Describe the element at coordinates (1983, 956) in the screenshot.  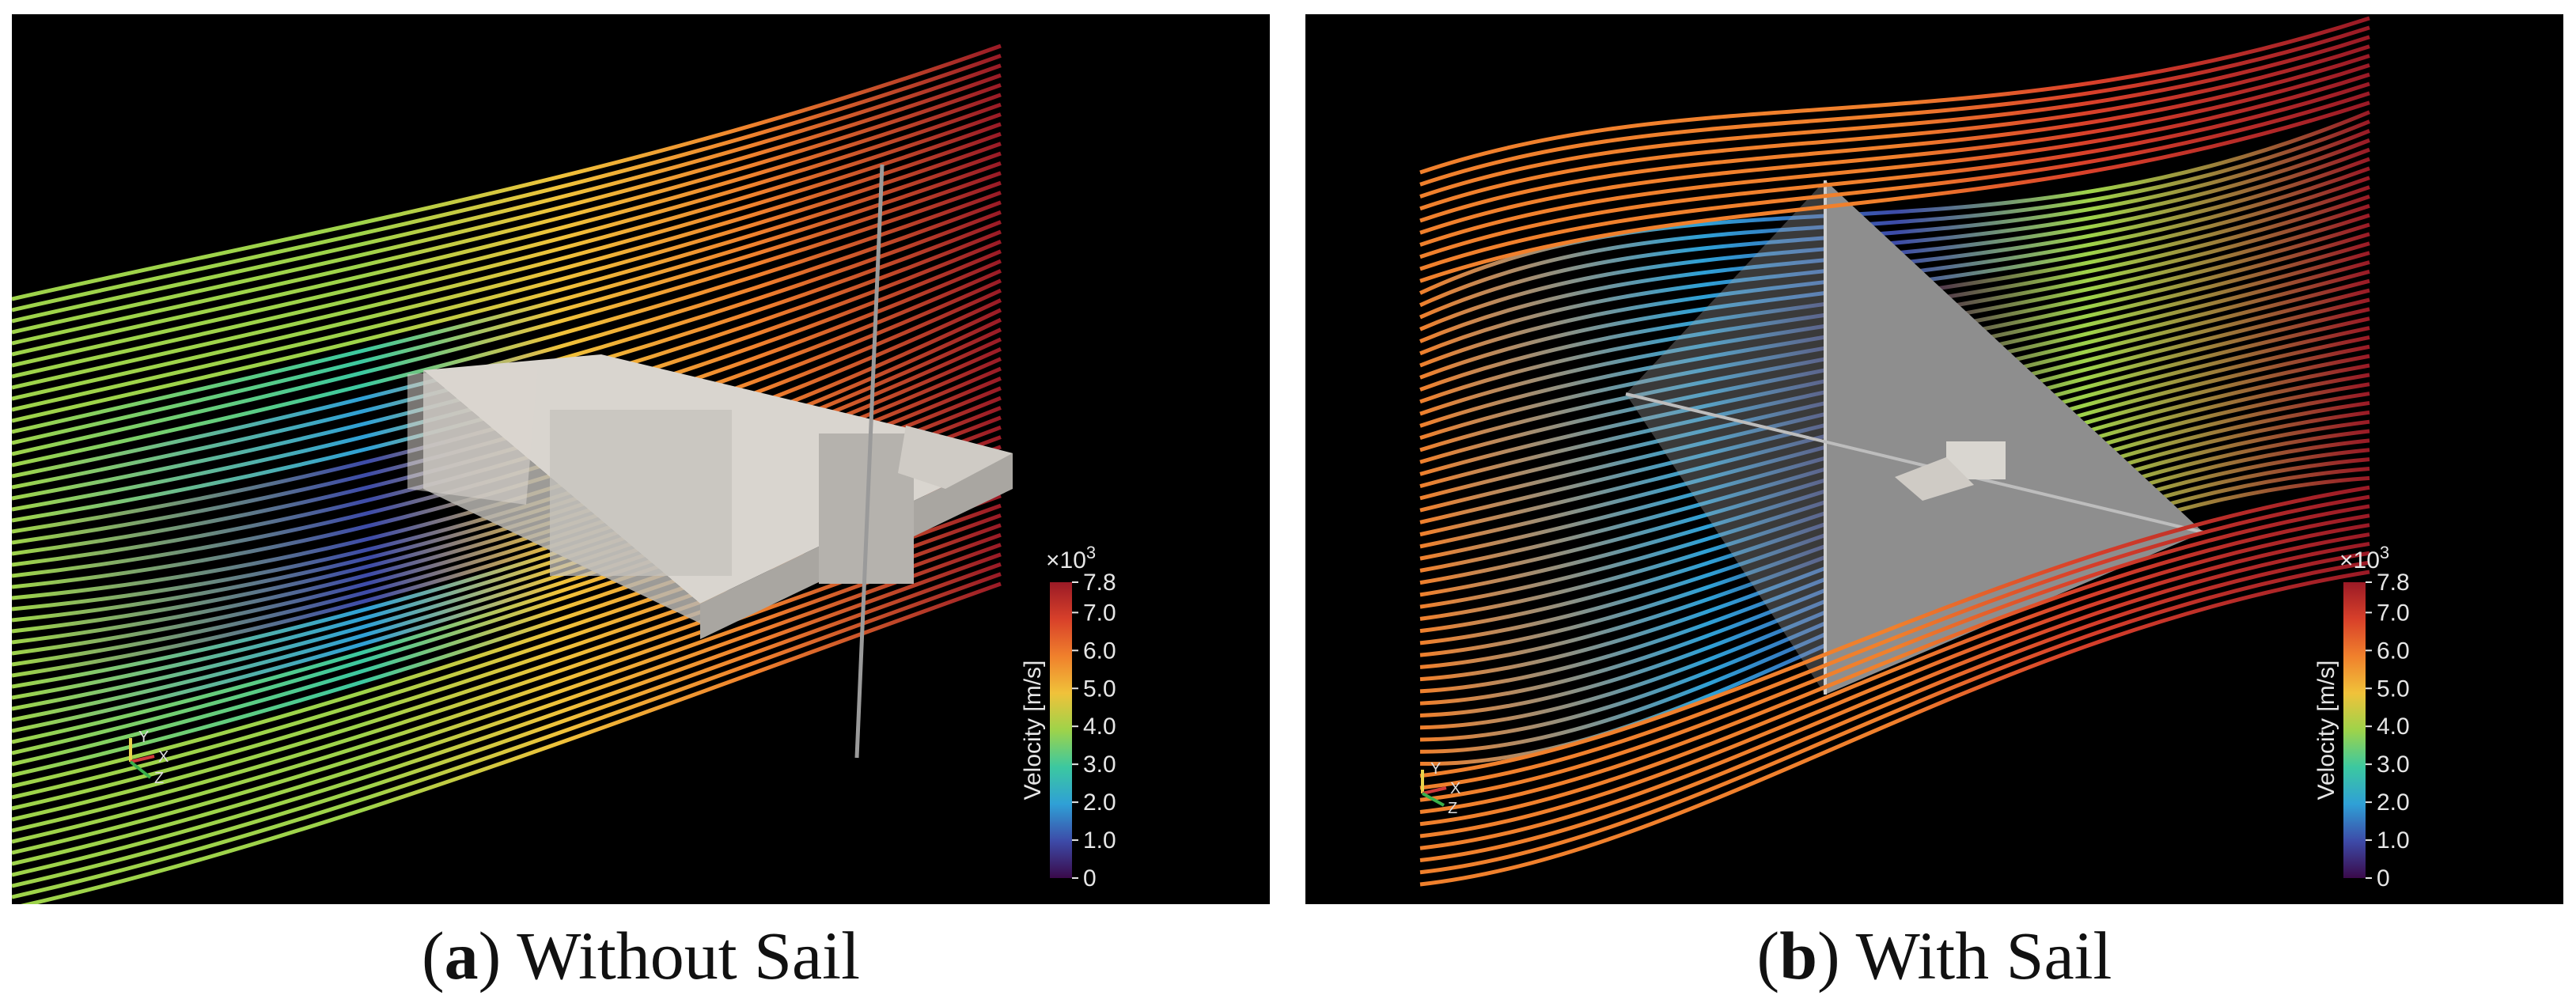
I see `caption-b-text: With Sail` at that location.